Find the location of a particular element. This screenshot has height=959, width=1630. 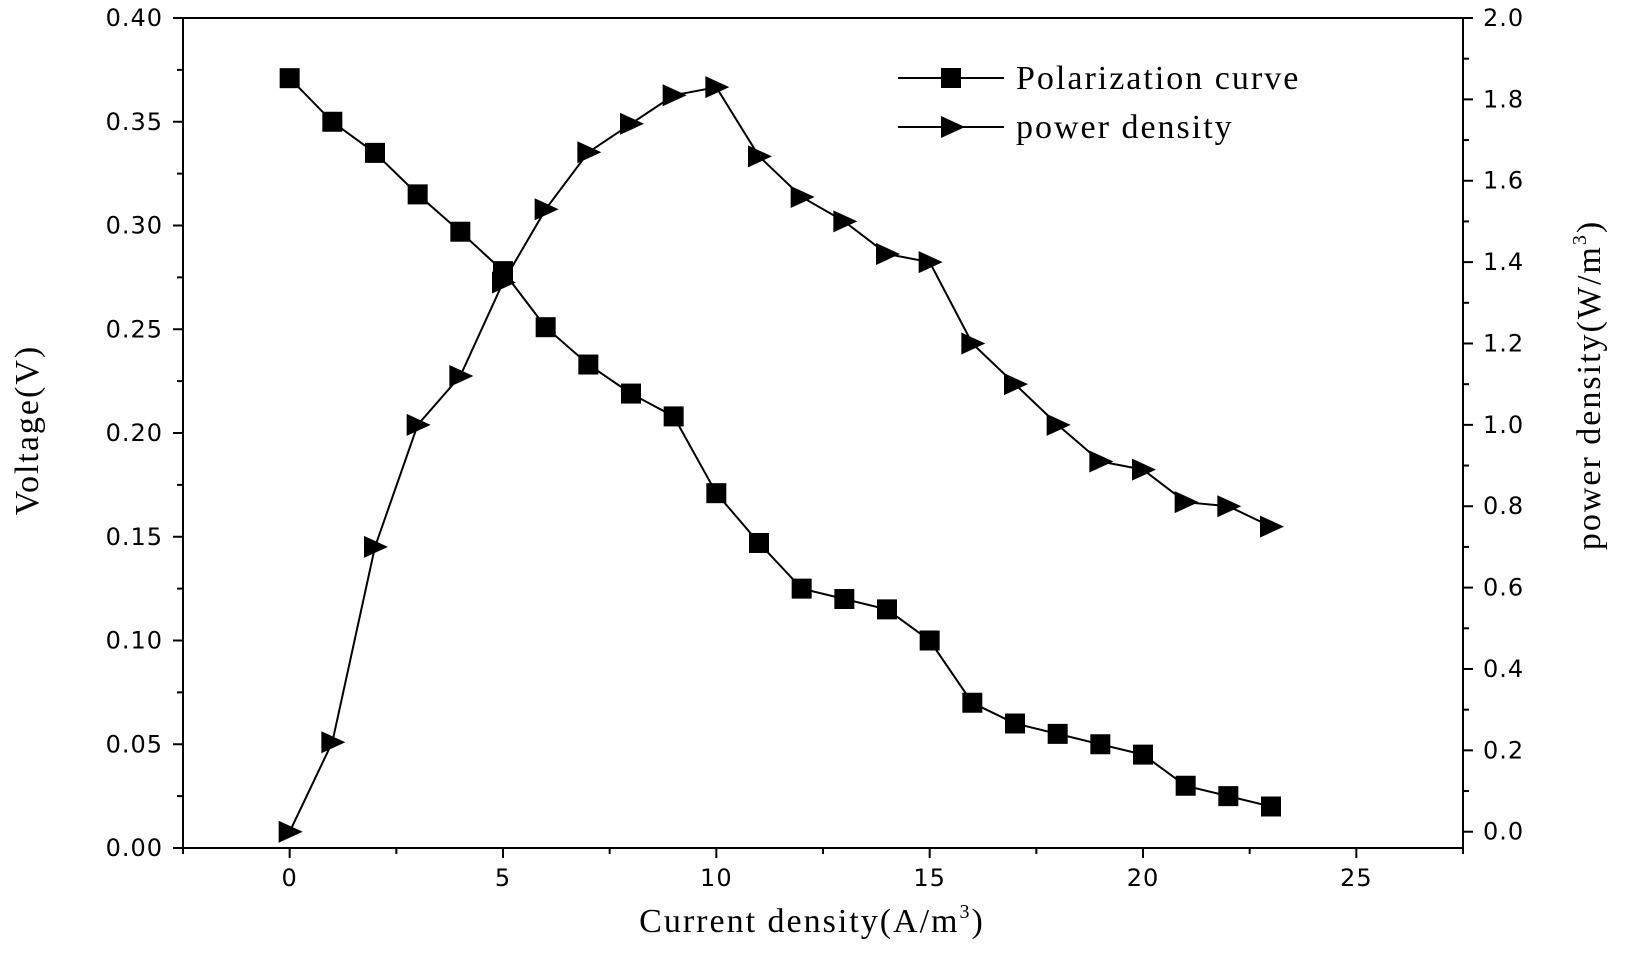

y-left-tick-label: 0.20 is located at coordinates (134, 433).